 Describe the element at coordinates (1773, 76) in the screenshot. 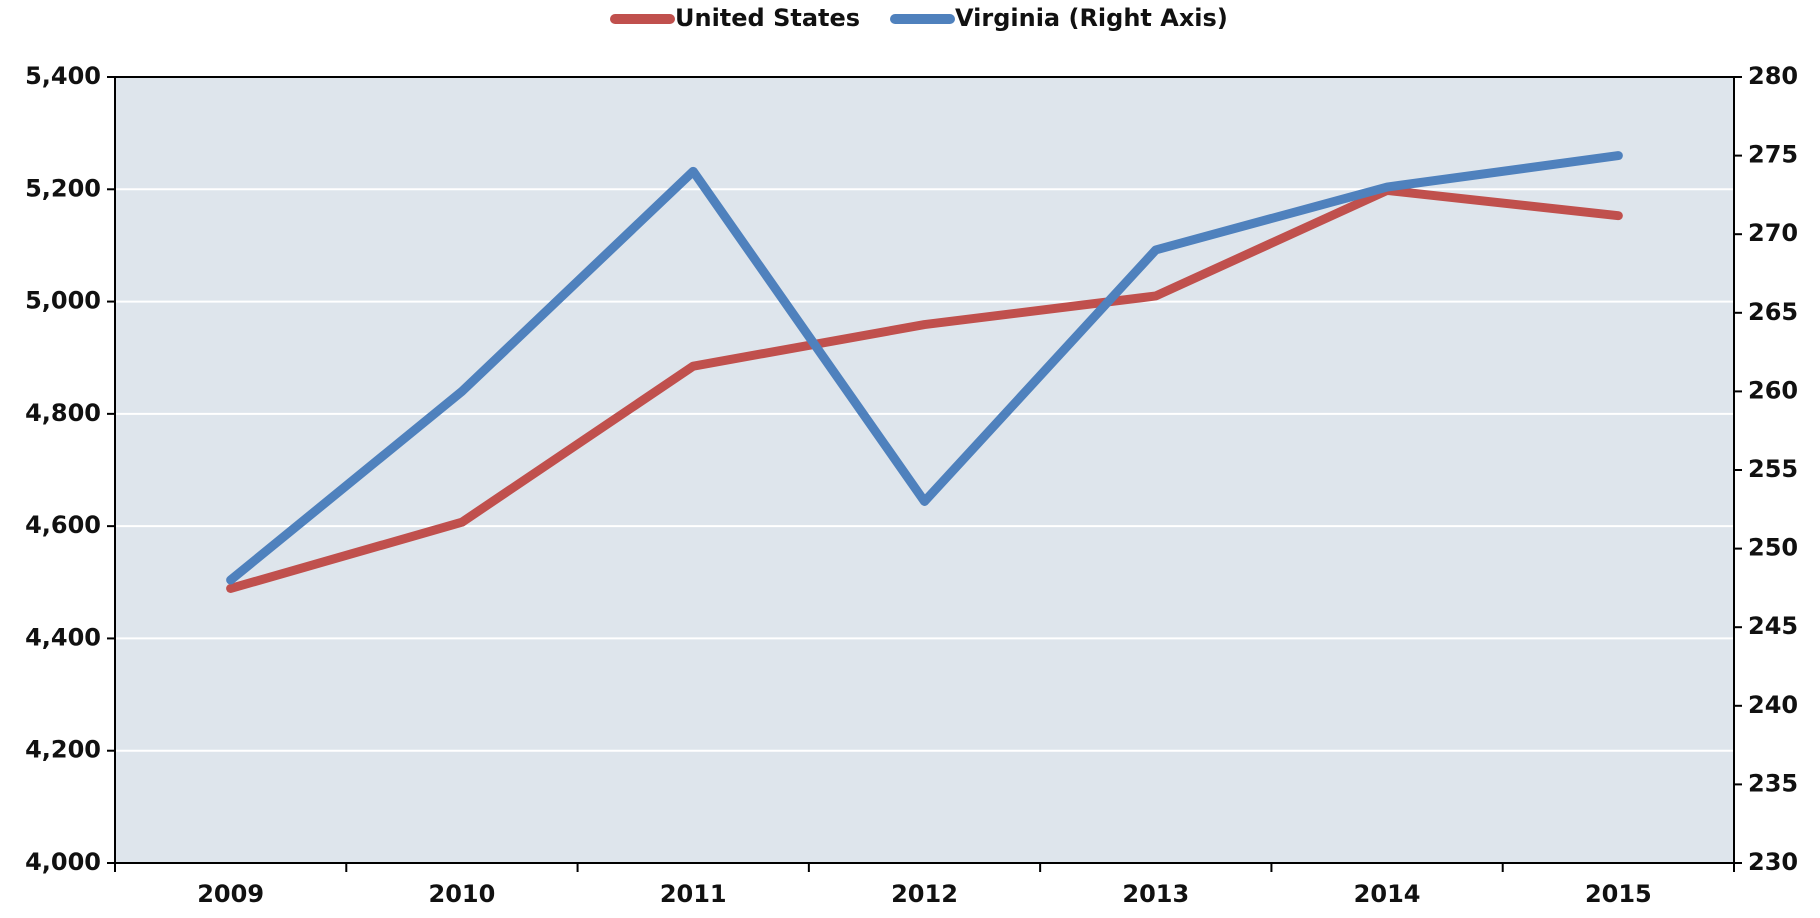

I see `y2-tick-label: 280` at that location.